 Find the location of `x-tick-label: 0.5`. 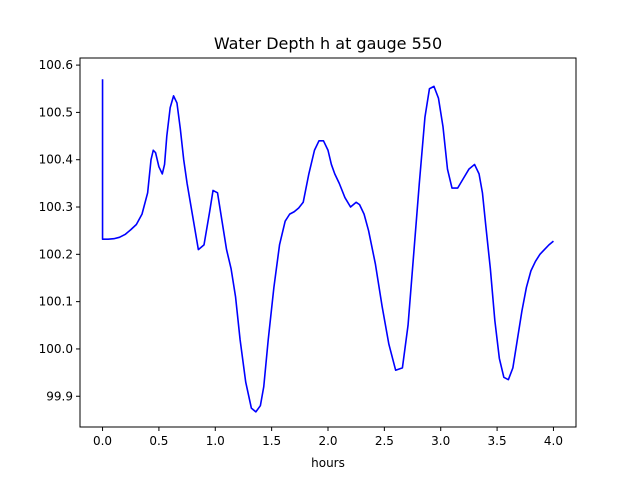

x-tick-label: 0.5 is located at coordinates (158, 441).